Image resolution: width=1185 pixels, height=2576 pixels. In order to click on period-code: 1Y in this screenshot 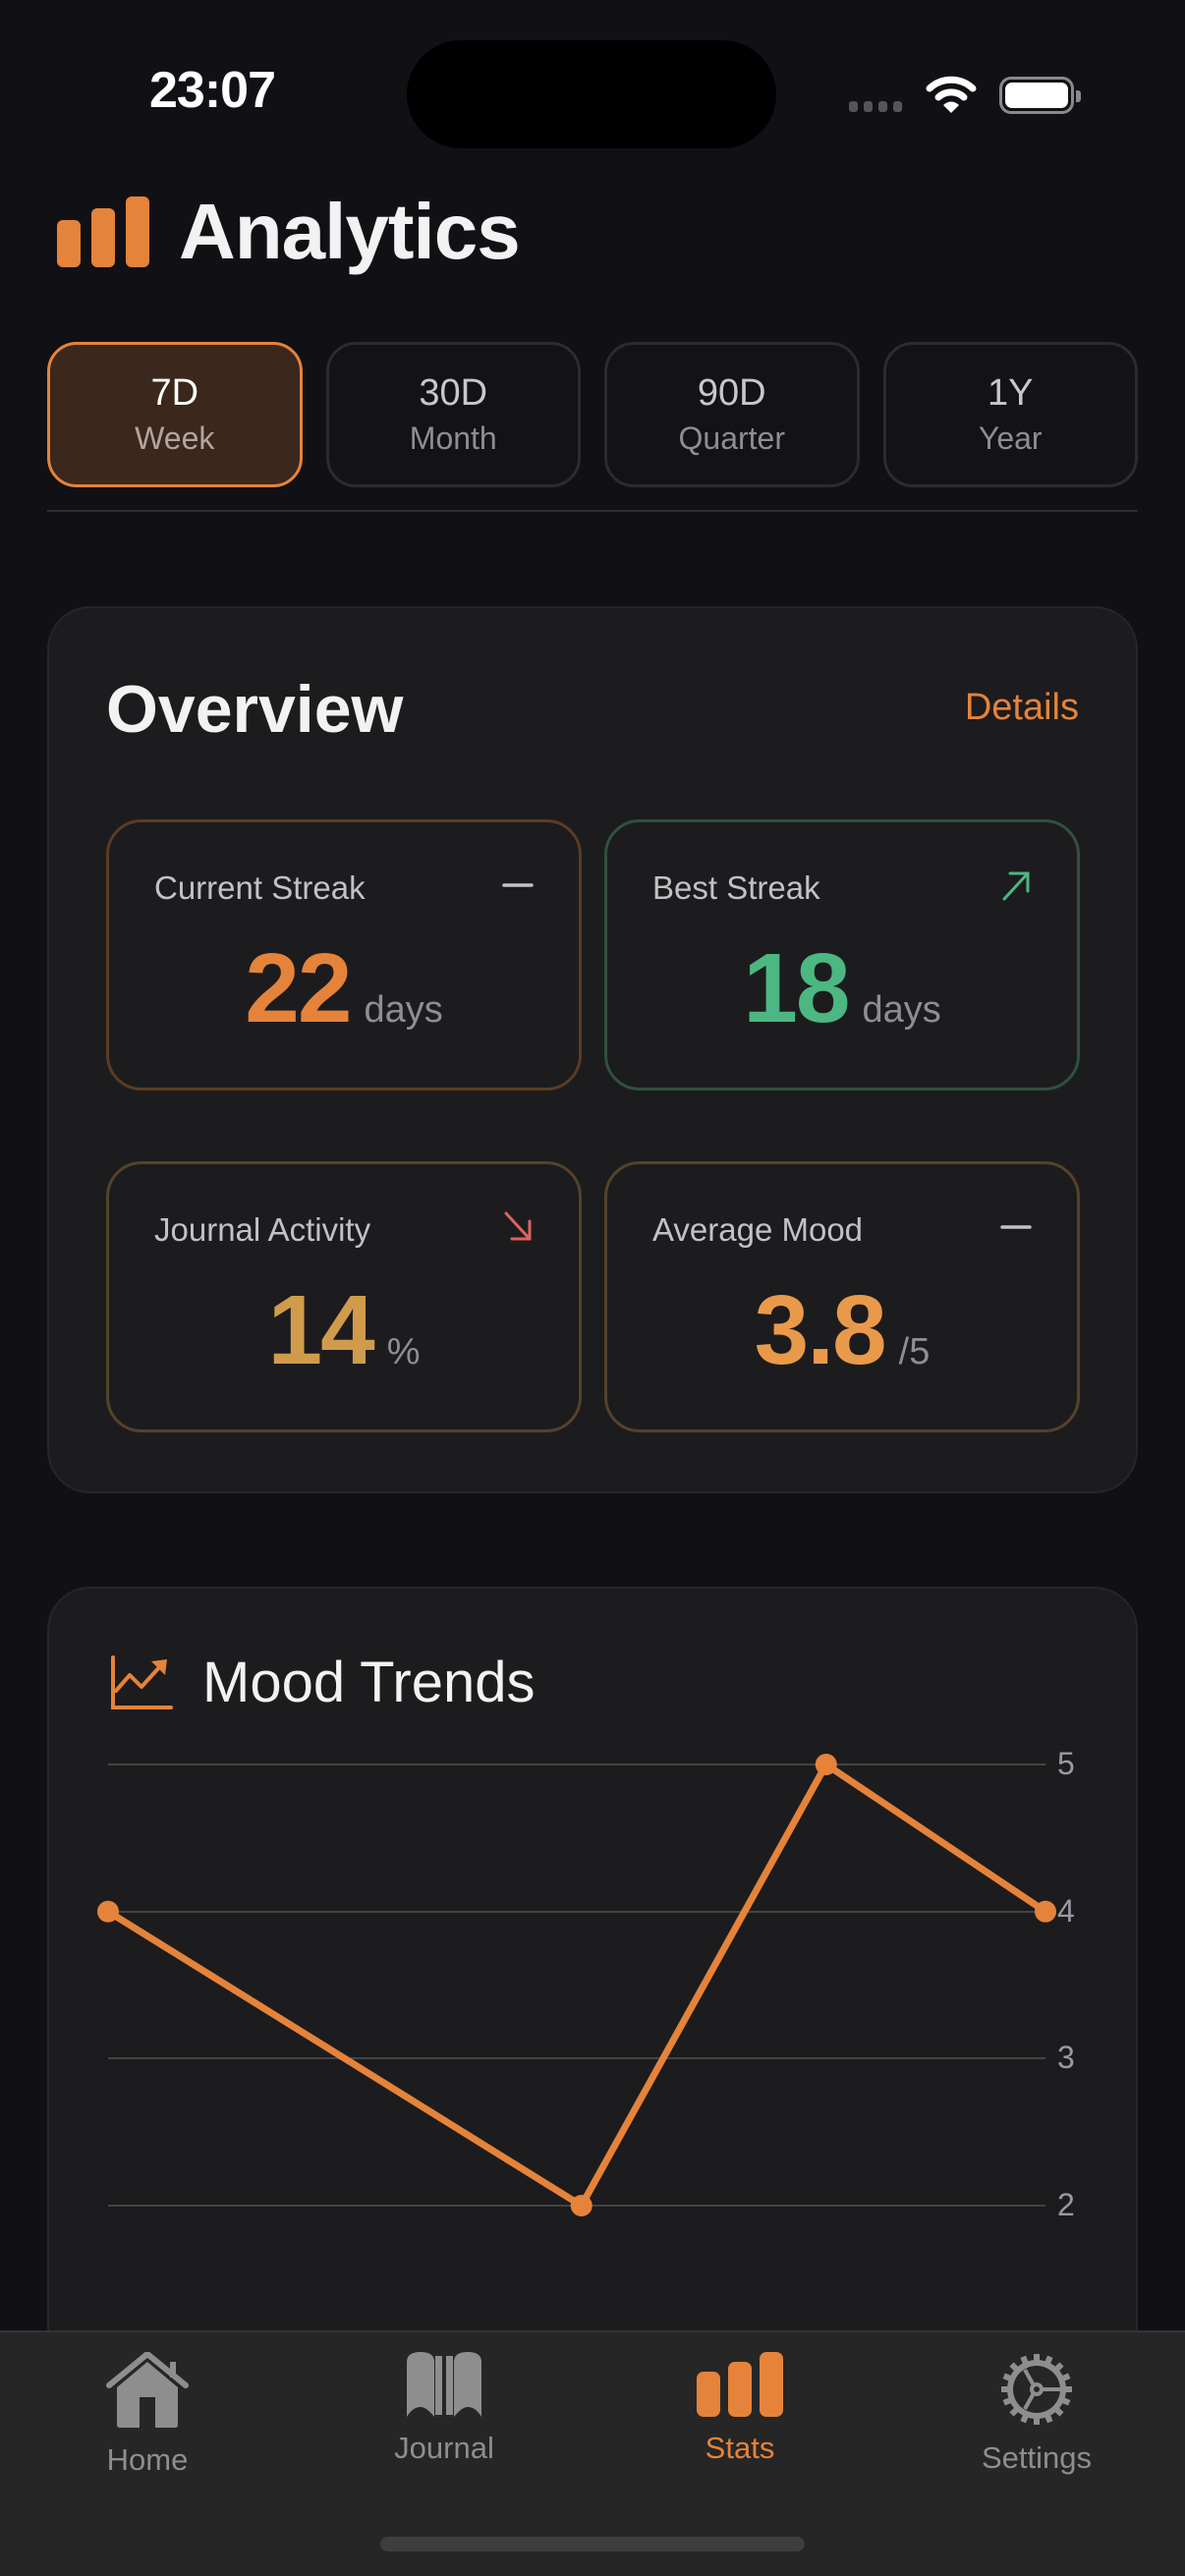, I will do `click(1011, 393)`.